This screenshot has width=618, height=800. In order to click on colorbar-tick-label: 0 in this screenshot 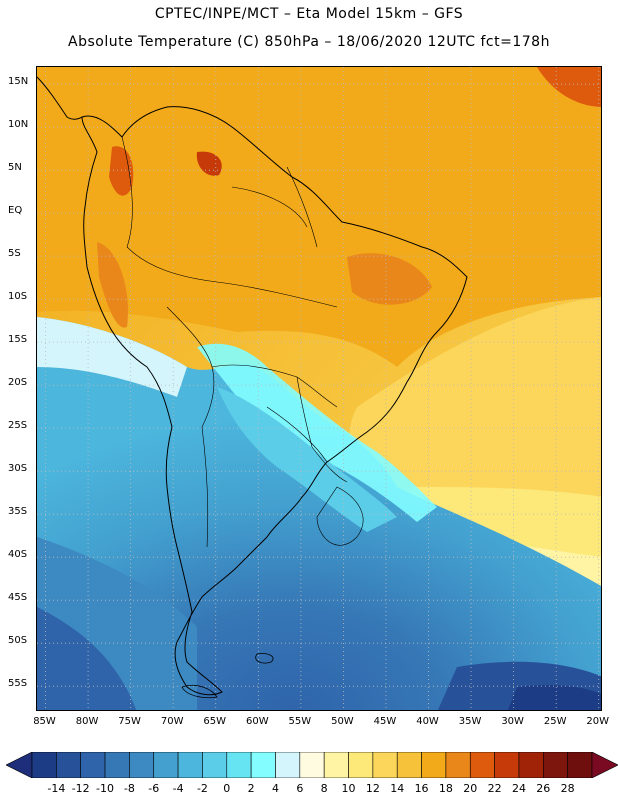, I will do `click(227, 788)`.